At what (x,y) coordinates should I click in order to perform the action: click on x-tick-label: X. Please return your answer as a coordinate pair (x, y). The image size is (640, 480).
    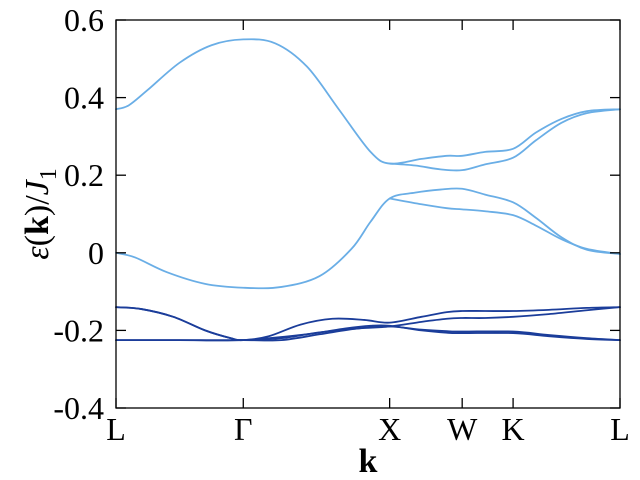
    Looking at the image, I should click on (389, 429).